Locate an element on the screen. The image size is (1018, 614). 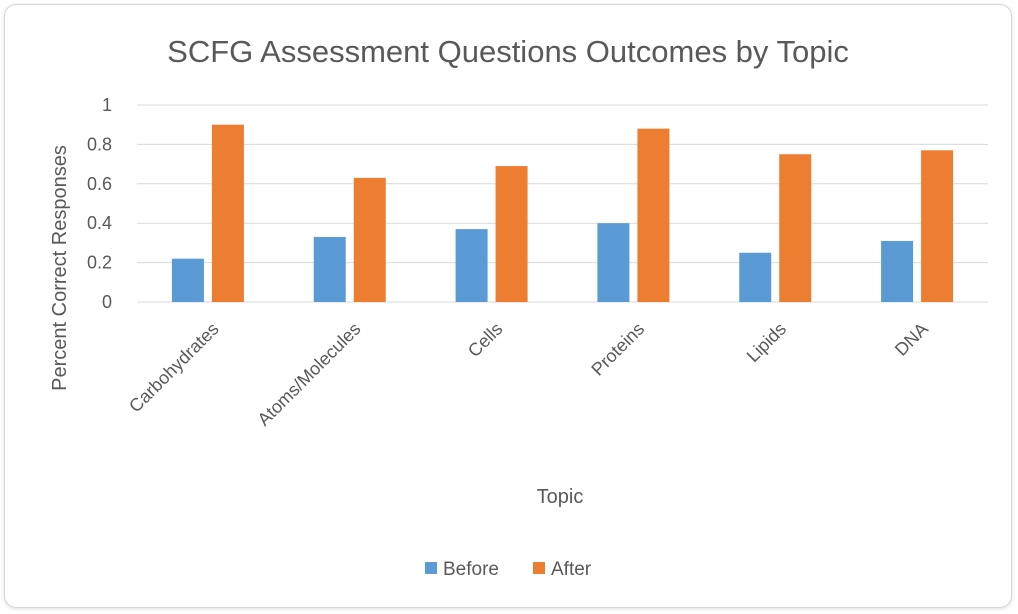
y-tick-label: 1 is located at coordinates (107, 105).